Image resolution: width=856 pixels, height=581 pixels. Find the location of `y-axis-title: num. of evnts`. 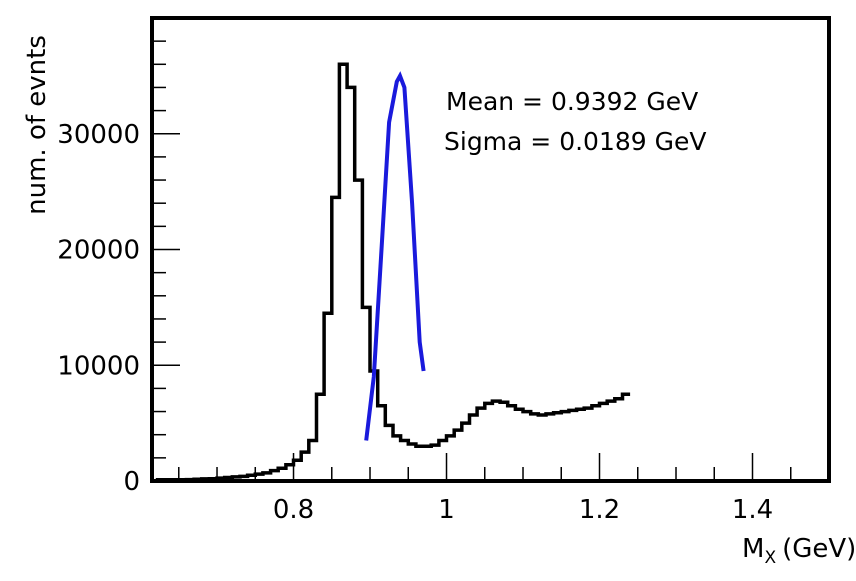

y-axis-title: num. of evnts is located at coordinates (37, 125).